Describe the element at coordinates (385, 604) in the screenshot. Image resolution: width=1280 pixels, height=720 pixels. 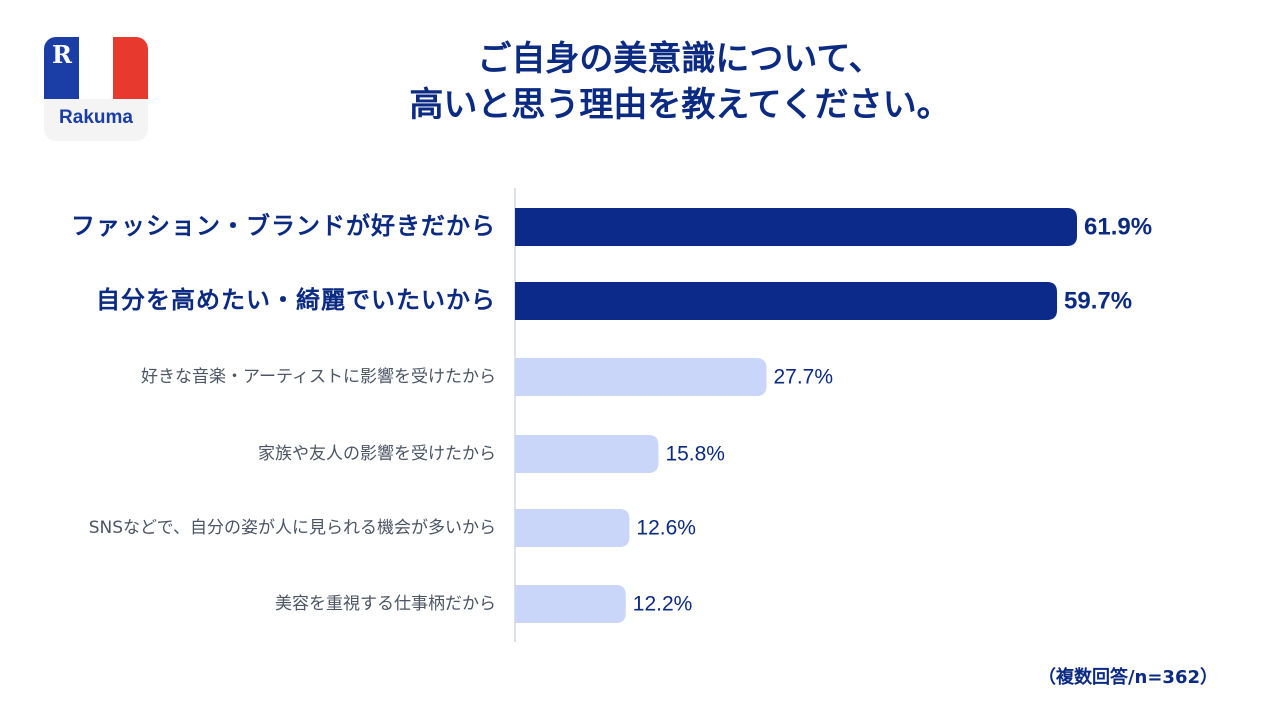
I see `category-label: 美容を重視する仕事柄だから` at that location.